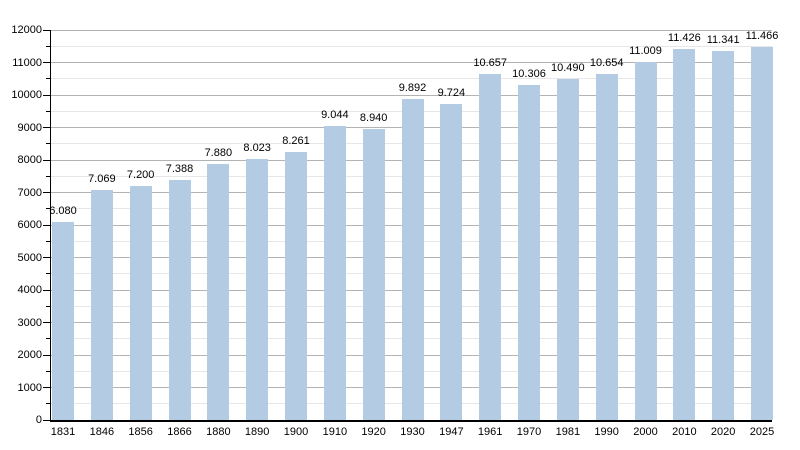  What do you see at coordinates (140, 432) in the screenshot?
I see `x-tick-label: 1856` at bounding box center [140, 432].